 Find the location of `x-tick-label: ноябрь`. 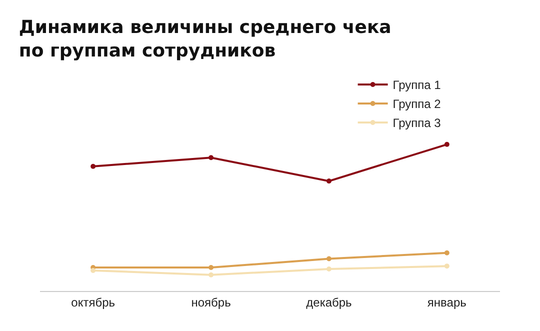

x-tick-label: ноябрь is located at coordinates (211, 302).